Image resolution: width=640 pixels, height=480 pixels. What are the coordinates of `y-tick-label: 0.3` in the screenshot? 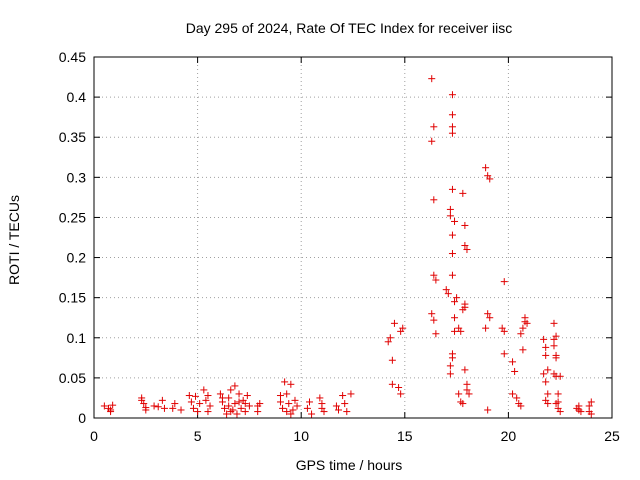 It's located at (77, 177).